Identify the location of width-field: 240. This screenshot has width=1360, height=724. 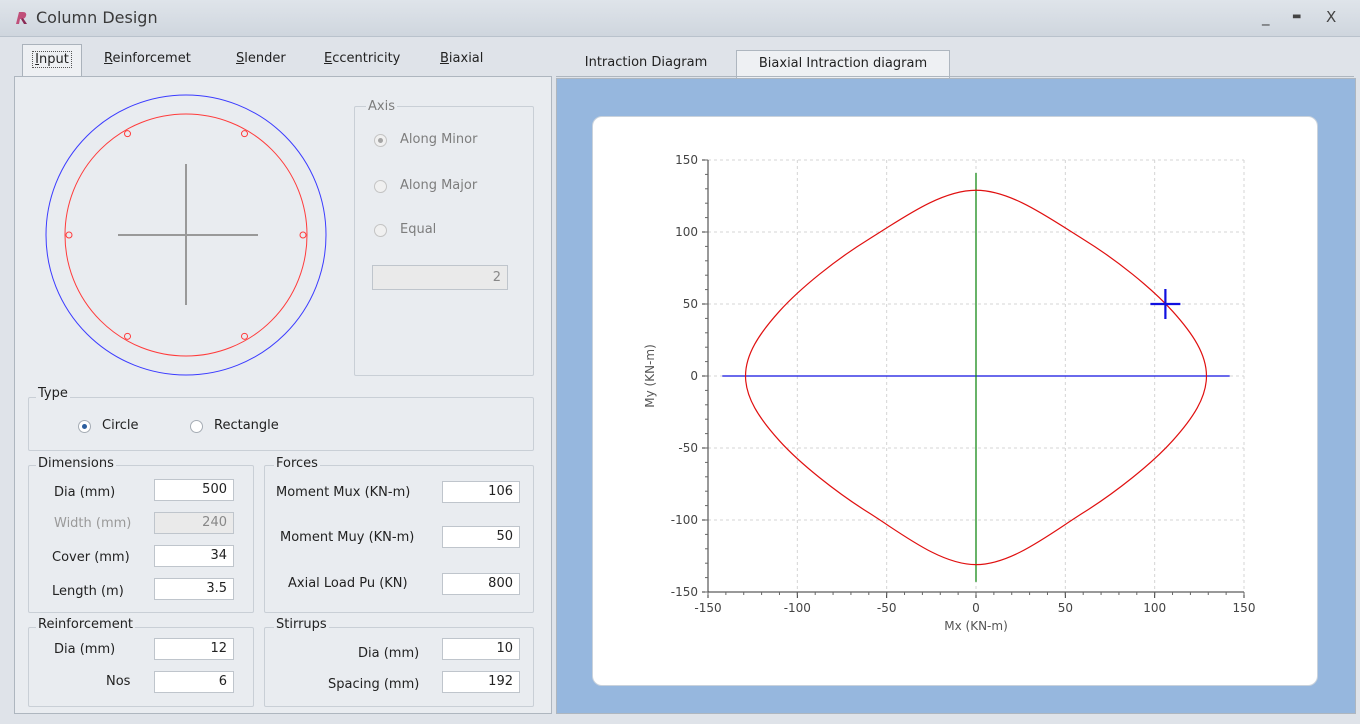
(194, 523).